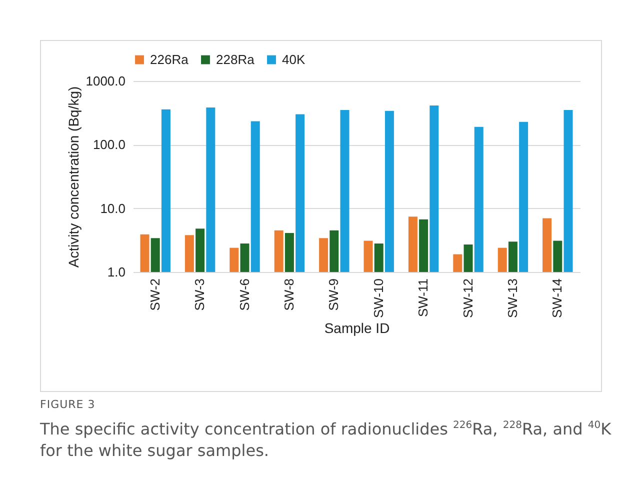  I want to click on x-tick-label: SW-8, so click(288, 294).